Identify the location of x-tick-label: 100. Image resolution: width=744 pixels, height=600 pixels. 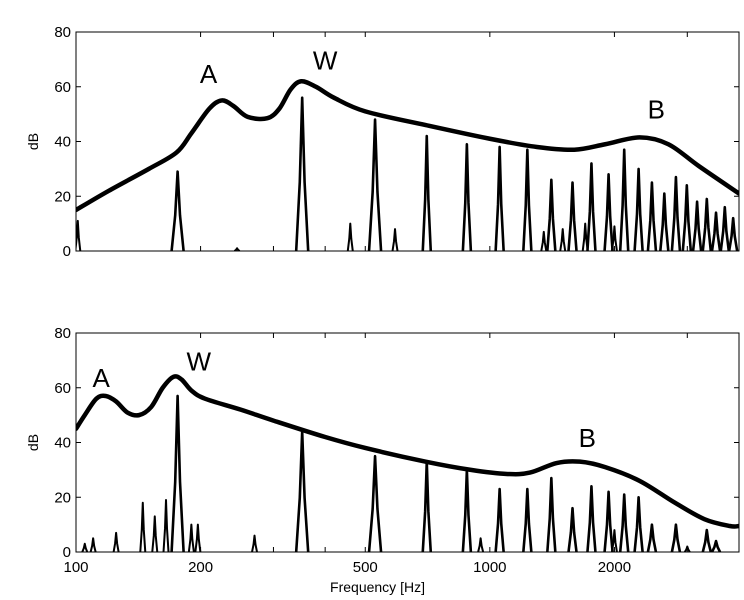
(75, 567).